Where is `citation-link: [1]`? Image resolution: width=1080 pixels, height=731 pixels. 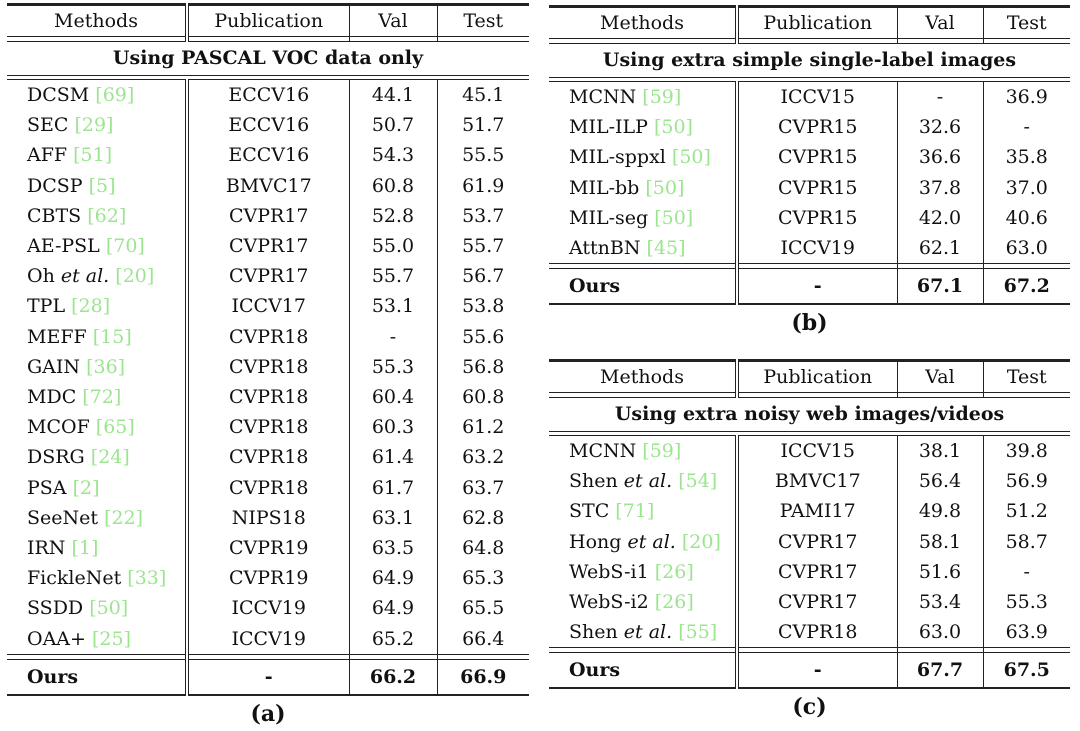 citation-link: [1] is located at coordinates (85, 548).